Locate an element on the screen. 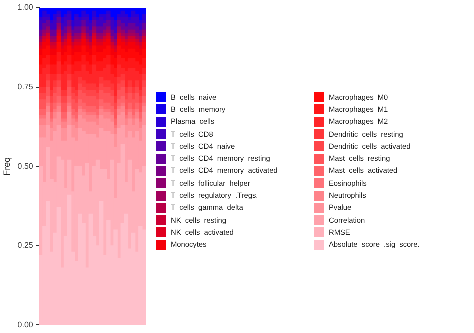  y-tick-label: 1.00 is located at coordinates (26, 7).